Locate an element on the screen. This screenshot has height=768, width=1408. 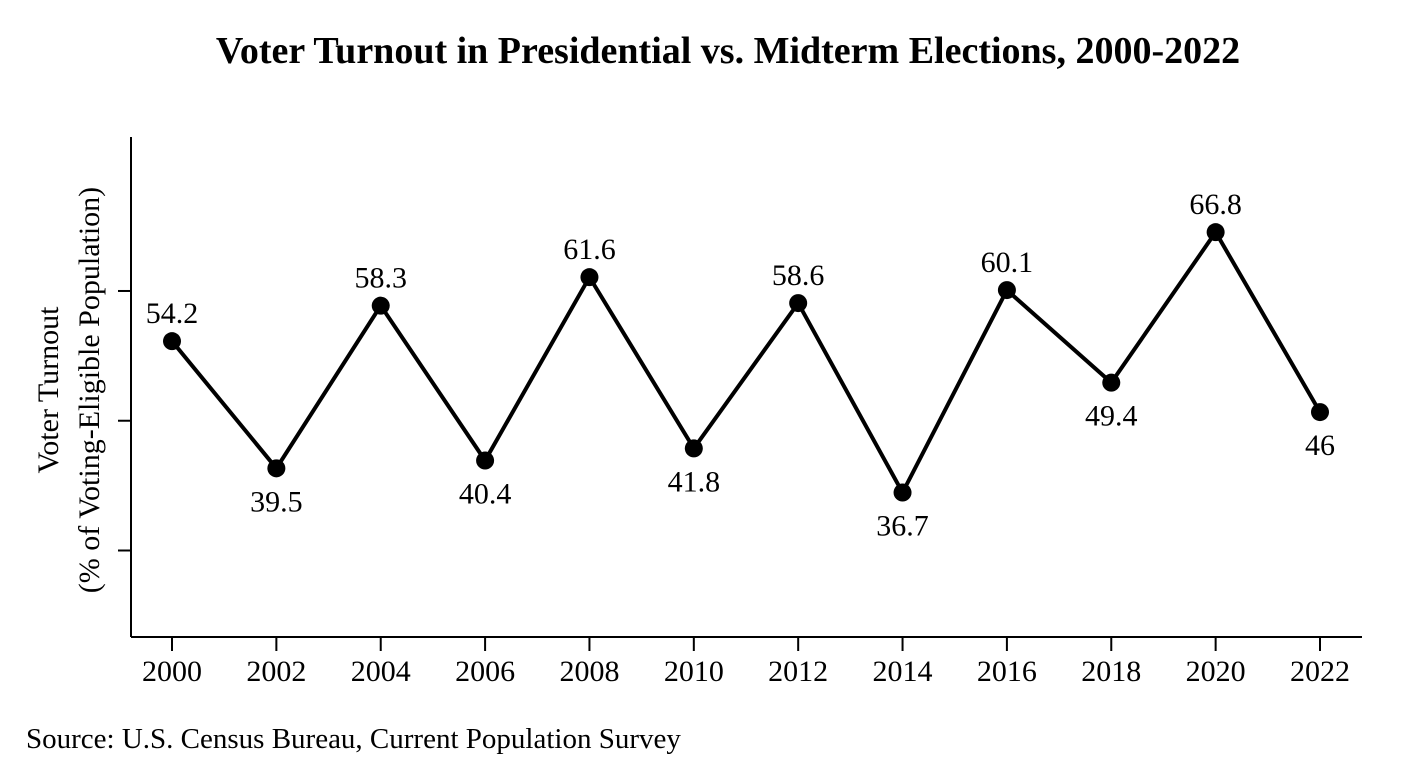
x-tick-label: 2020 is located at coordinates (1216, 671).